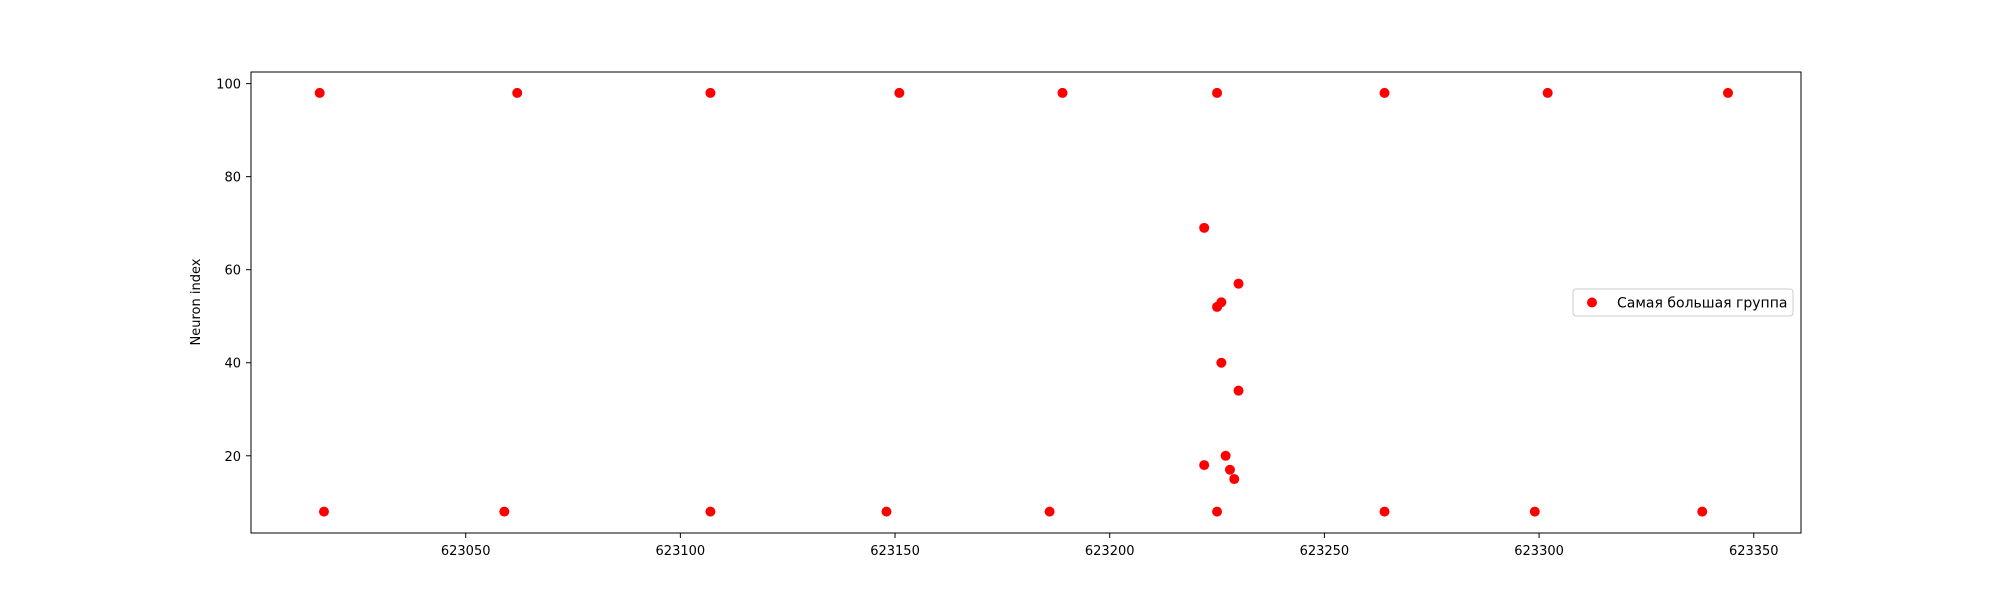 The width and height of the screenshot is (2000, 600). Describe the element at coordinates (232, 178) in the screenshot. I see `y-tick-label: 80` at that location.